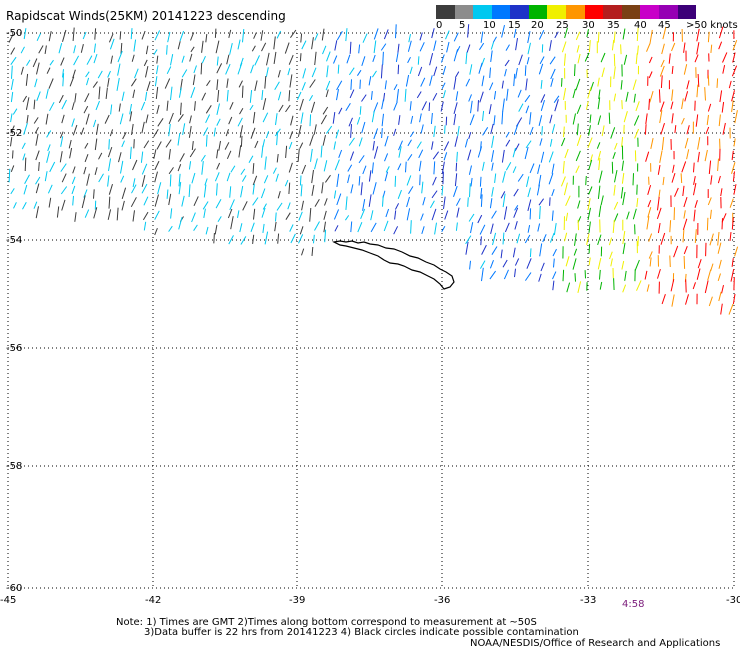  Describe the element at coordinates (14, 240) in the screenshot. I see `latitude-tick-label: -54` at that location.